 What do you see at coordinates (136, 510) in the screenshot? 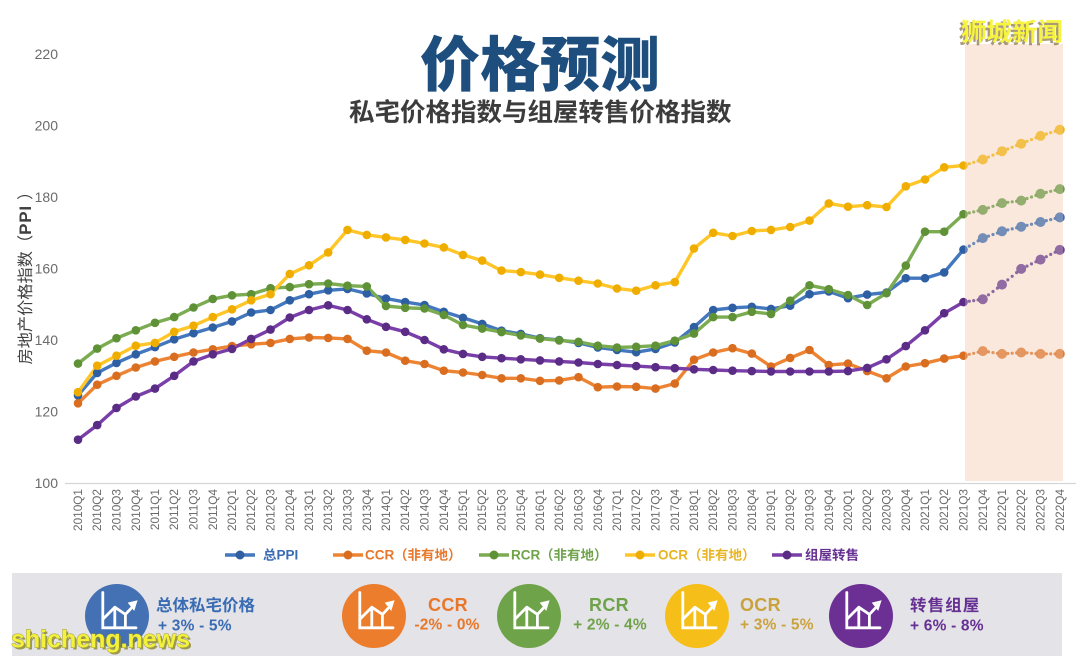
I see `svg-text: 2010Q4` at bounding box center [136, 510].